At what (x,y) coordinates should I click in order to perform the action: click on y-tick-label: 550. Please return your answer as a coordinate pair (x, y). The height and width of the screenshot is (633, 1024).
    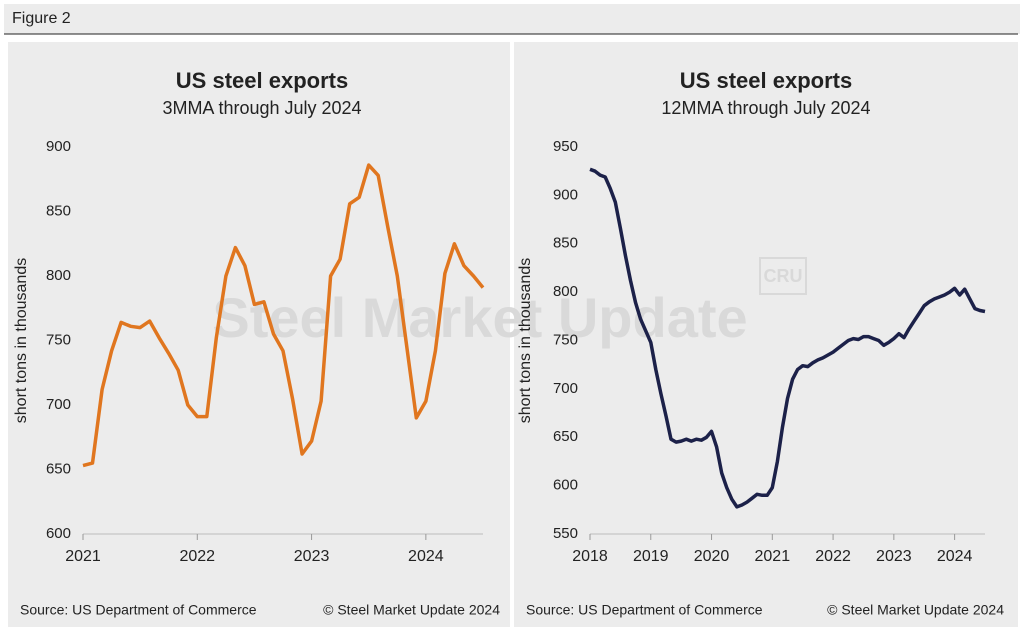
    Looking at the image, I should click on (565, 533).